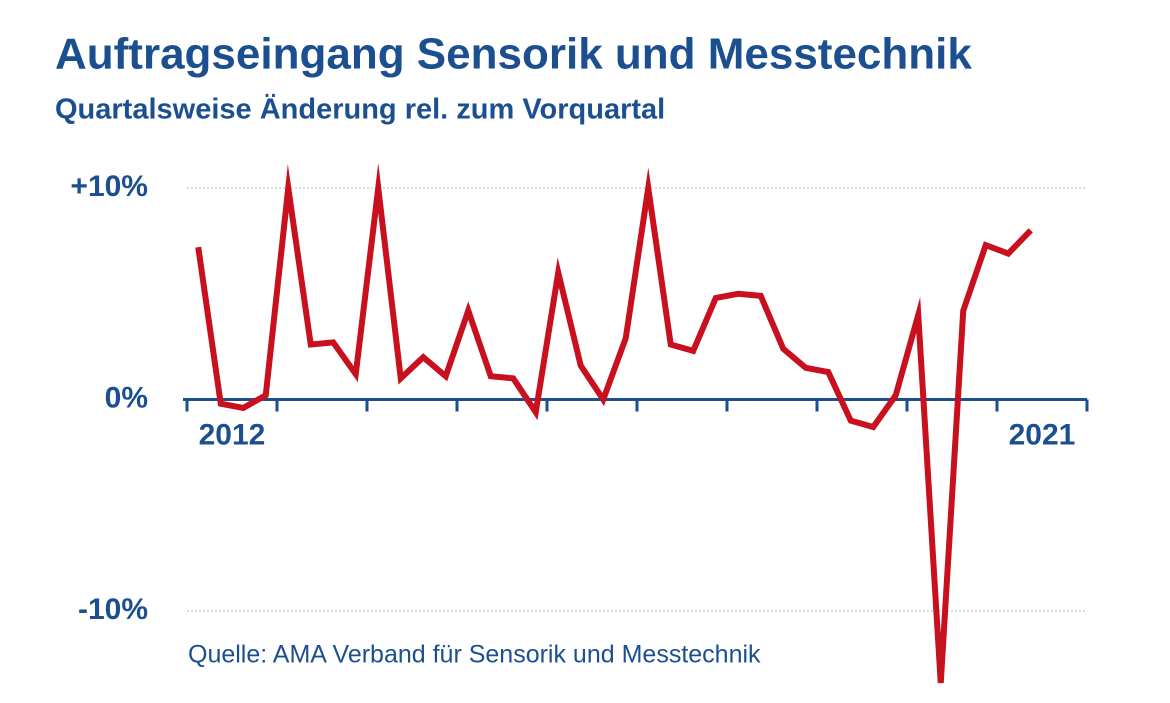 The height and width of the screenshot is (703, 1170). What do you see at coordinates (1042, 434) in the screenshot?
I see `x-tick-label: 2021` at bounding box center [1042, 434].